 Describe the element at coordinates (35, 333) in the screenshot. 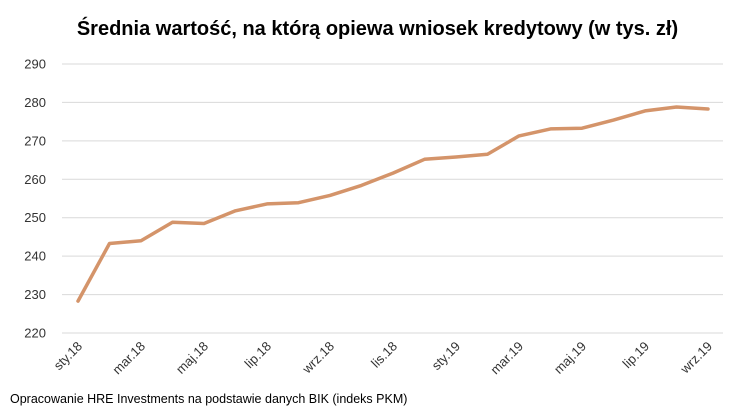

I see `y-tick-label: 220` at that location.